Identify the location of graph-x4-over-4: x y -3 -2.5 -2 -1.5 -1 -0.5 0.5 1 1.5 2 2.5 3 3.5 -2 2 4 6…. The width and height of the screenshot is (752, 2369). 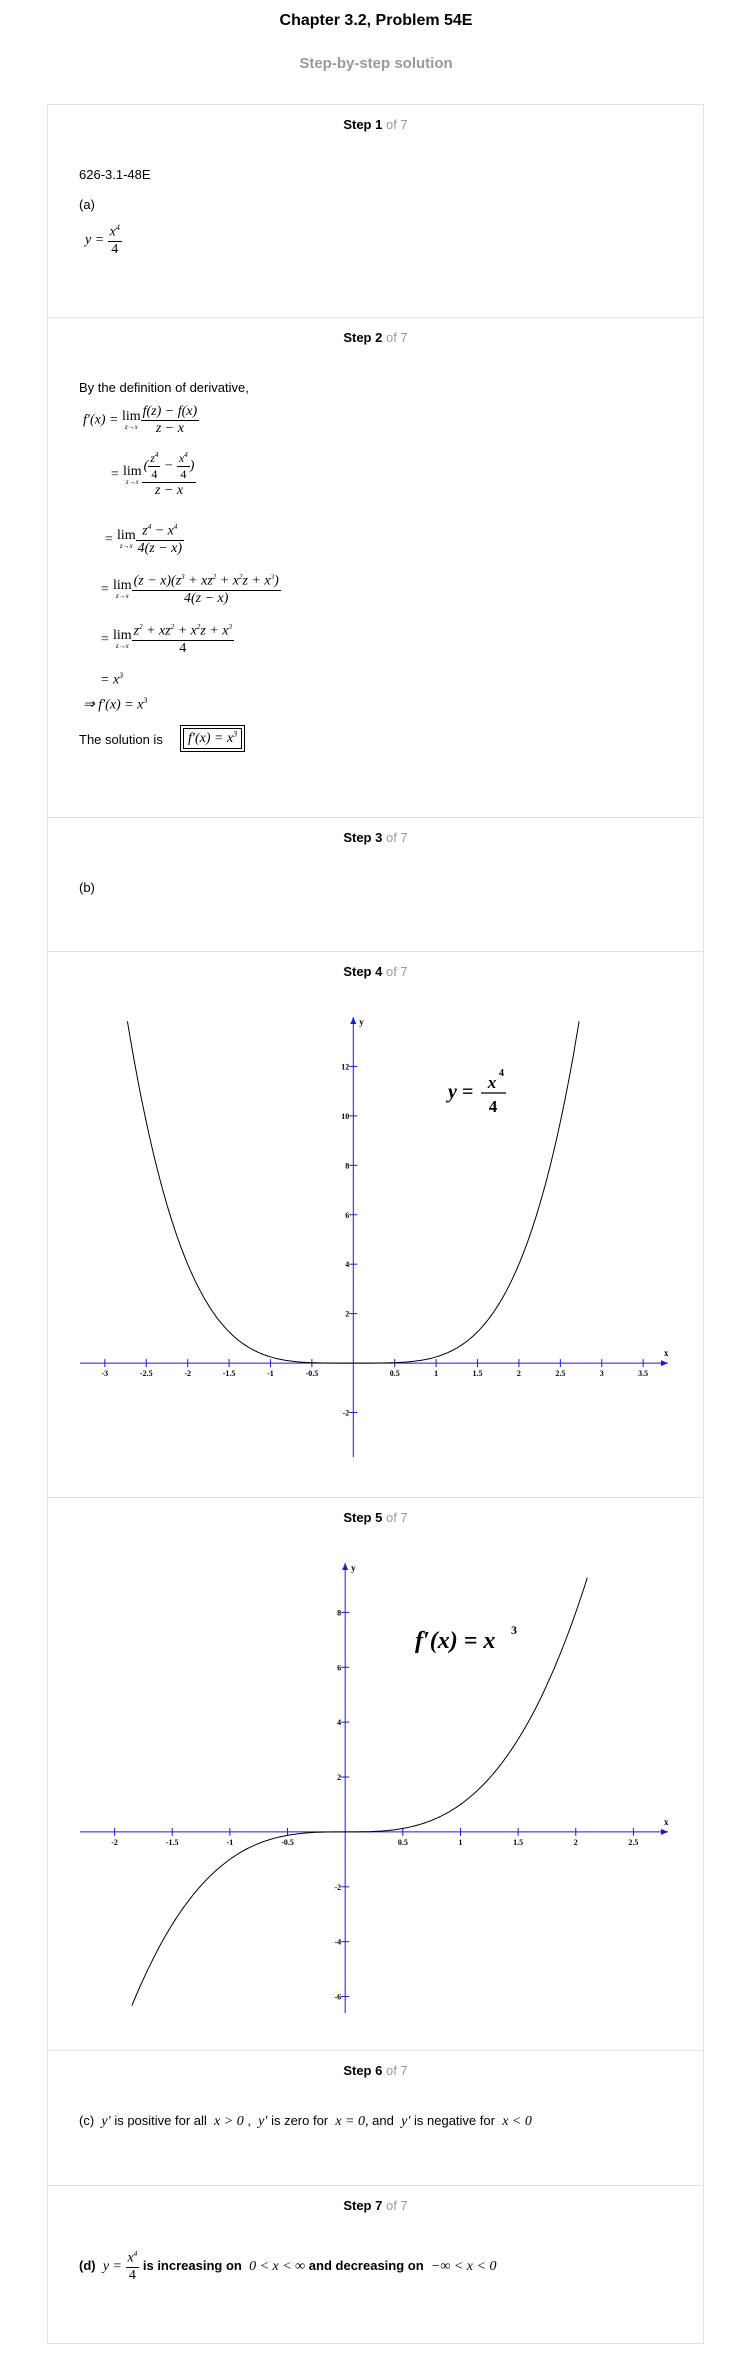
(374, 1237).